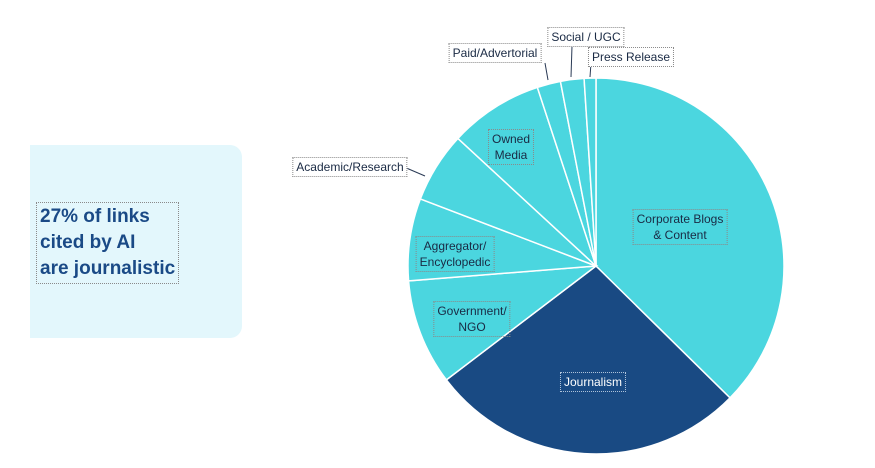 The image size is (875, 468). What do you see at coordinates (527, 177) in the screenshot?
I see `pie-slice-owned-media` at bounding box center [527, 177].